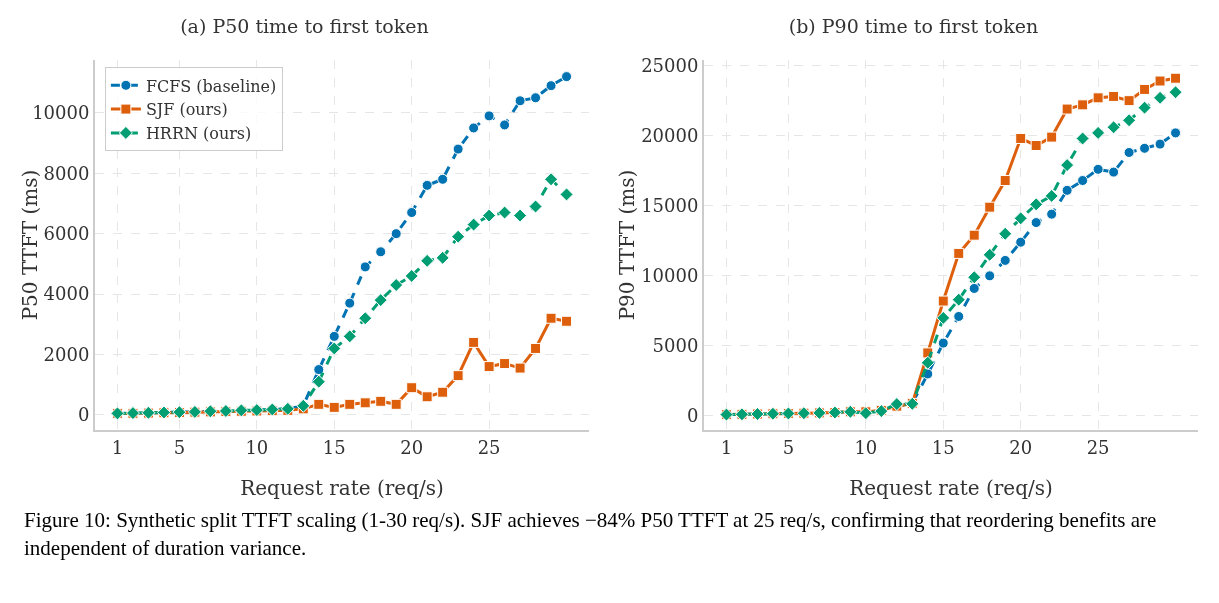 Image resolution: width=1219 pixels, height=603 pixels. What do you see at coordinates (866, 447) in the screenshot?
I see `x-tick-label: 10` at bounding box center [866, 447].